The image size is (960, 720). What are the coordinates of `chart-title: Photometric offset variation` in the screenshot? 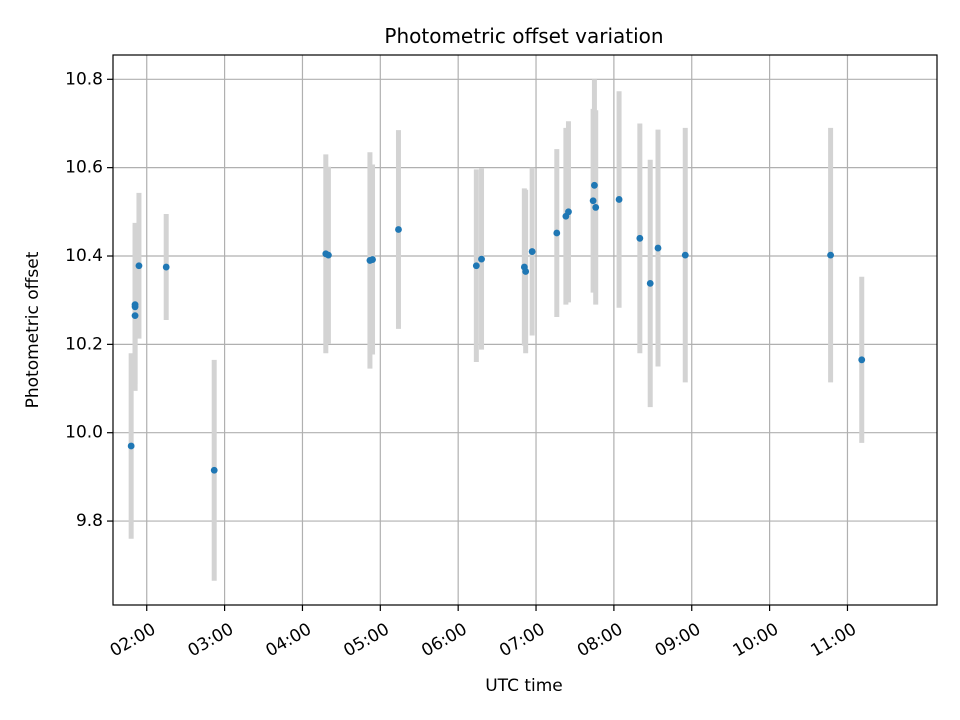 It's located at (523, 36).